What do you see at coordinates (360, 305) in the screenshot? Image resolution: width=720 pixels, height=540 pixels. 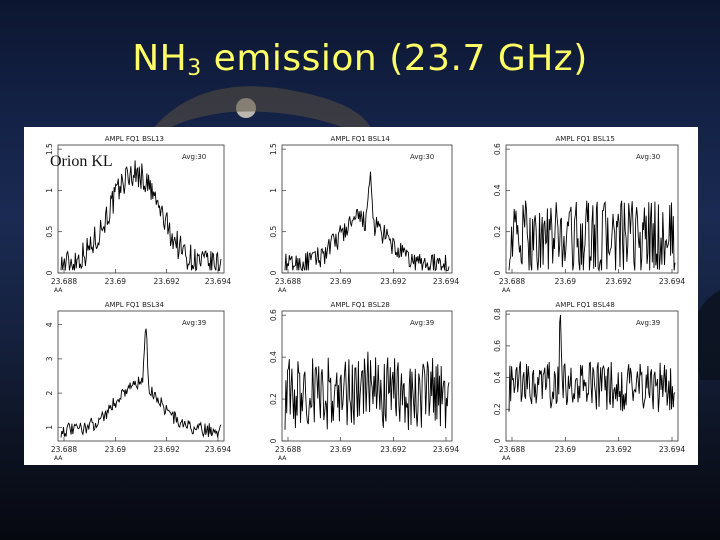 I see `panel-title: AMPL FQ1 BSL28` at bounding box center [360, 305].